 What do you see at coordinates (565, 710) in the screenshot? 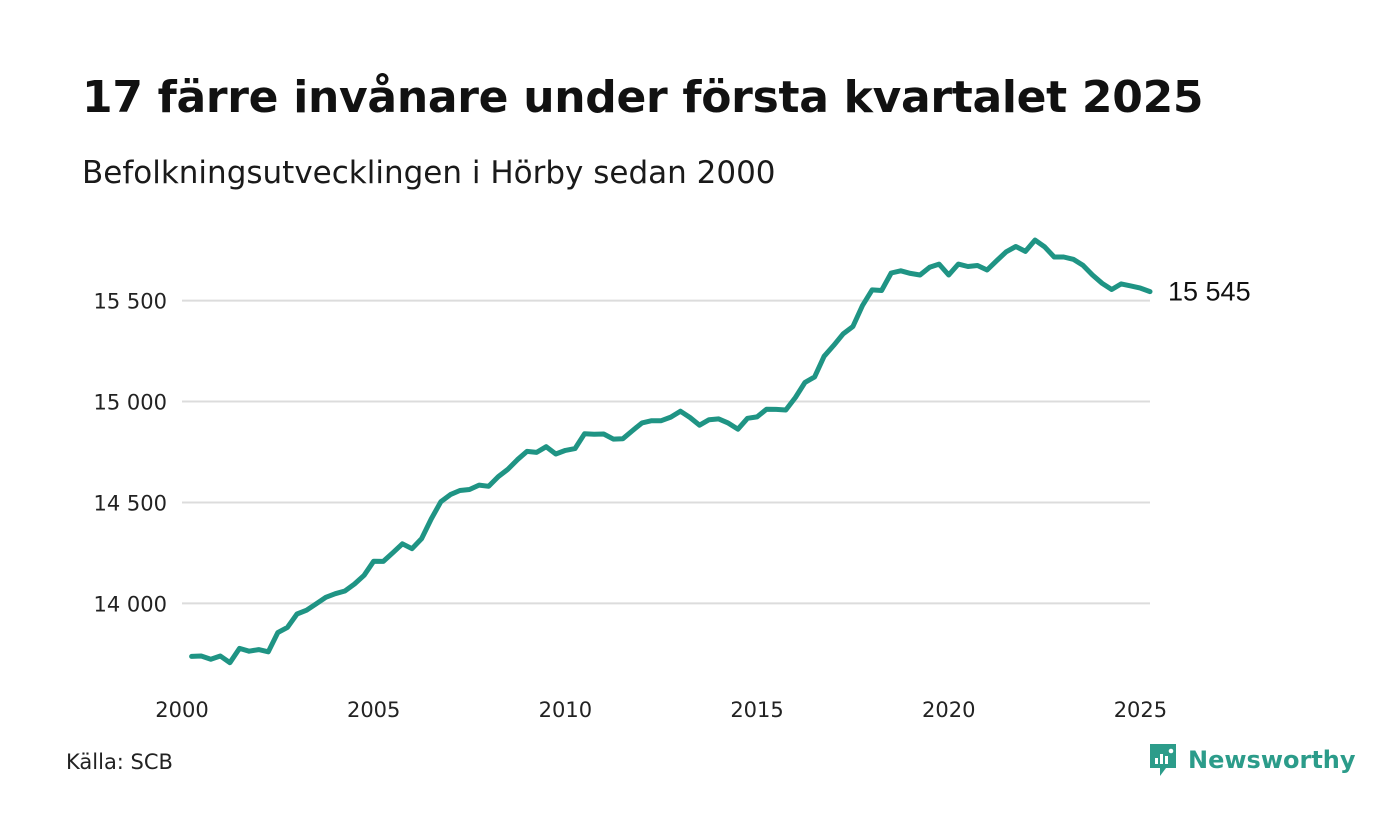
I see `x-tick-label: 2010` at bounding box center [565, 710].